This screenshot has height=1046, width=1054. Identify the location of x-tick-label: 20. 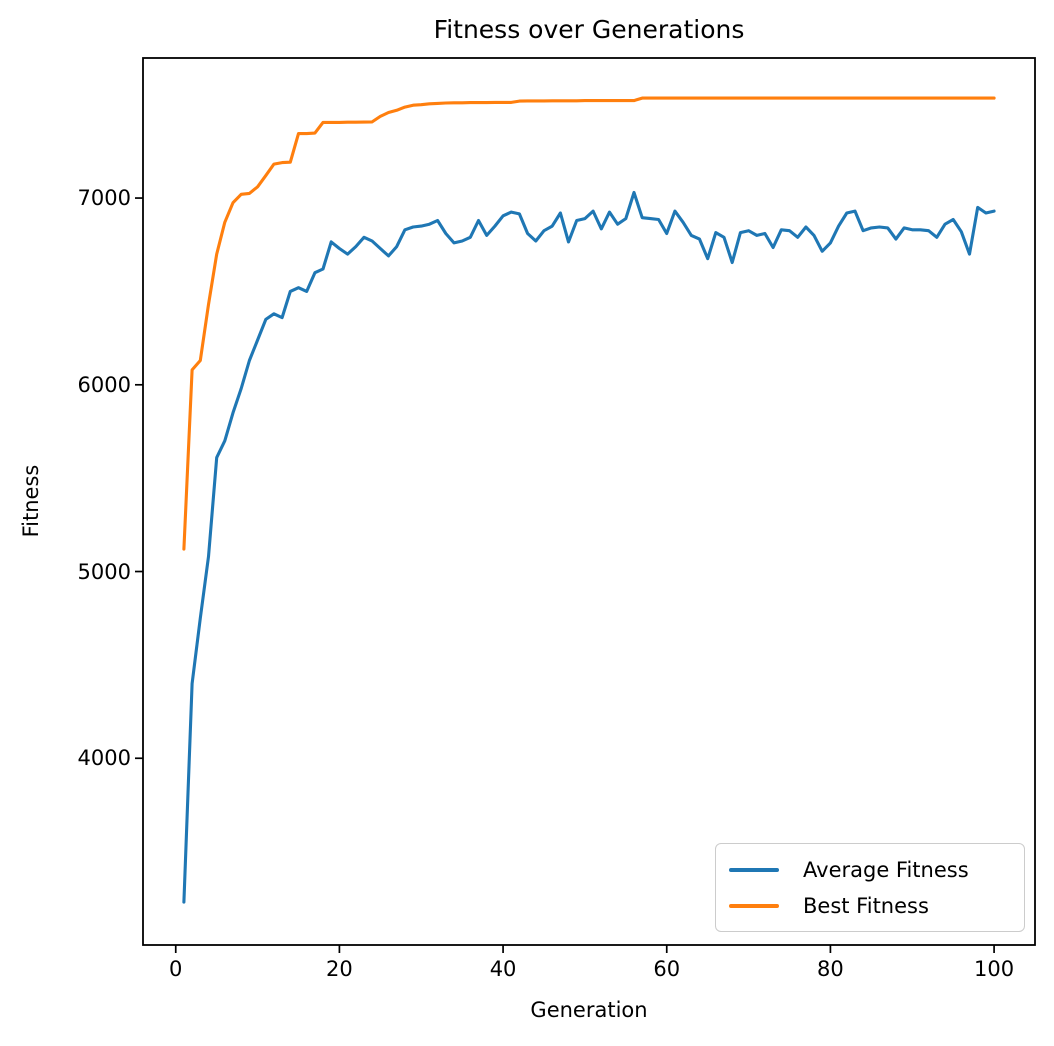
(339, 969).